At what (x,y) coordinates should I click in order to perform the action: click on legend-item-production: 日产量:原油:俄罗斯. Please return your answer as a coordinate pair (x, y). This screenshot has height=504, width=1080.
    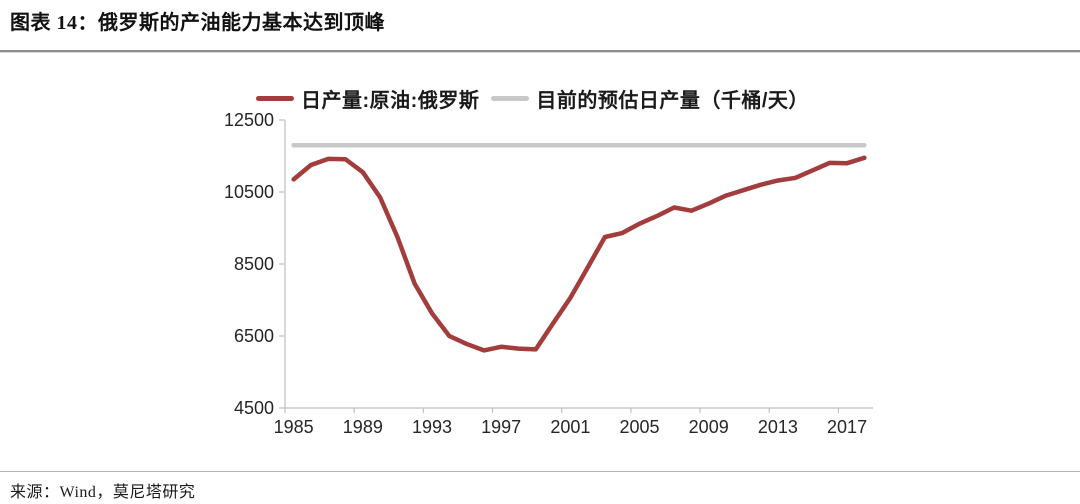
    Looking at the image, I should click on (367, 98).